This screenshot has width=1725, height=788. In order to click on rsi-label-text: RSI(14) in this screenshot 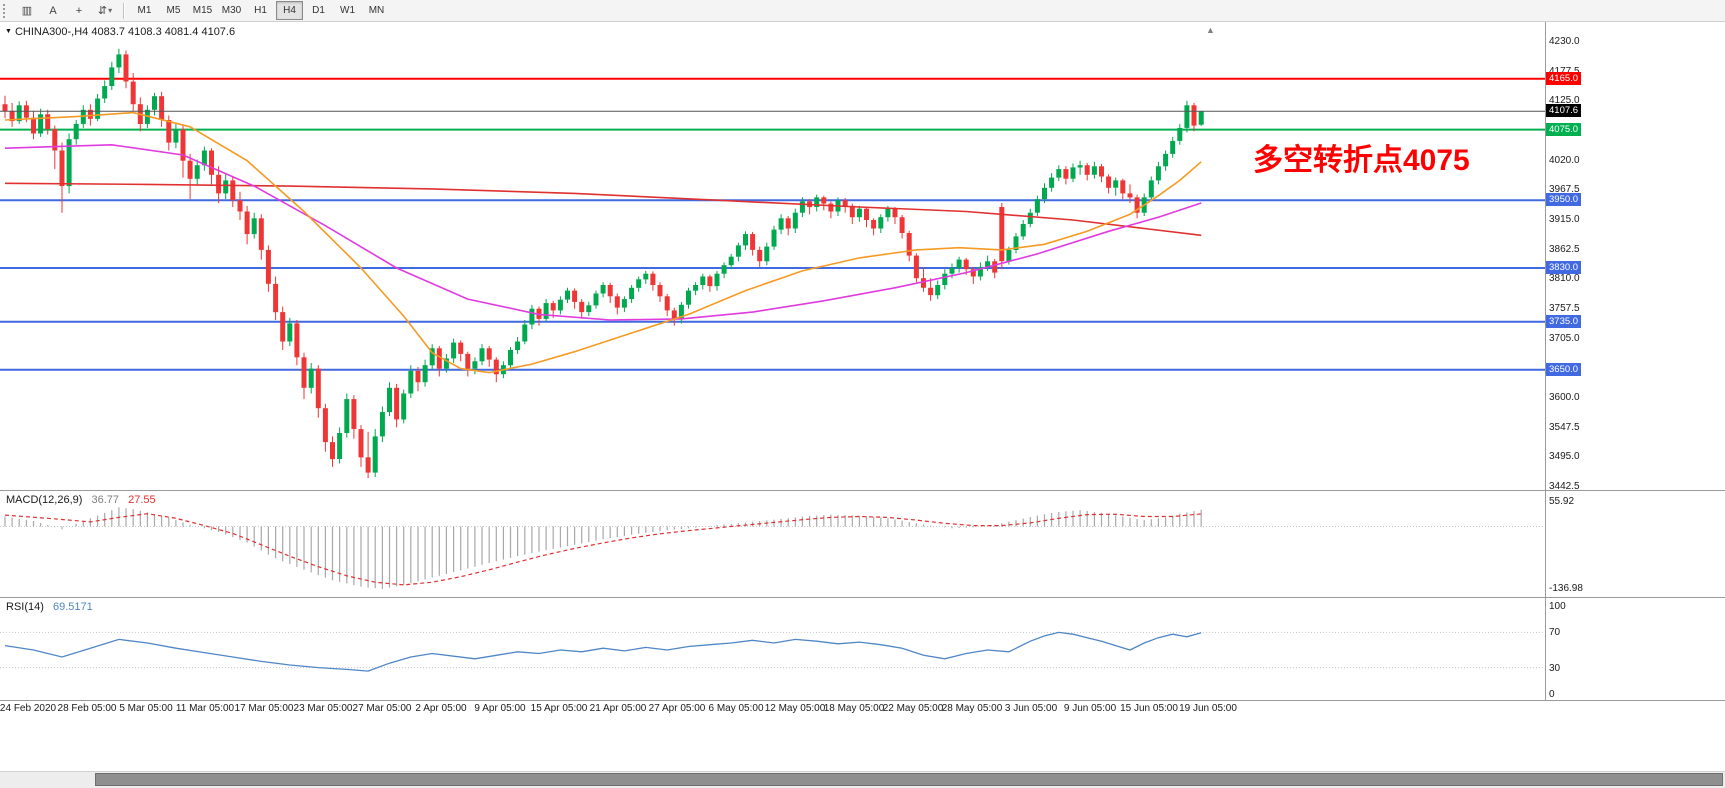, I will do `click(25, 607)`.